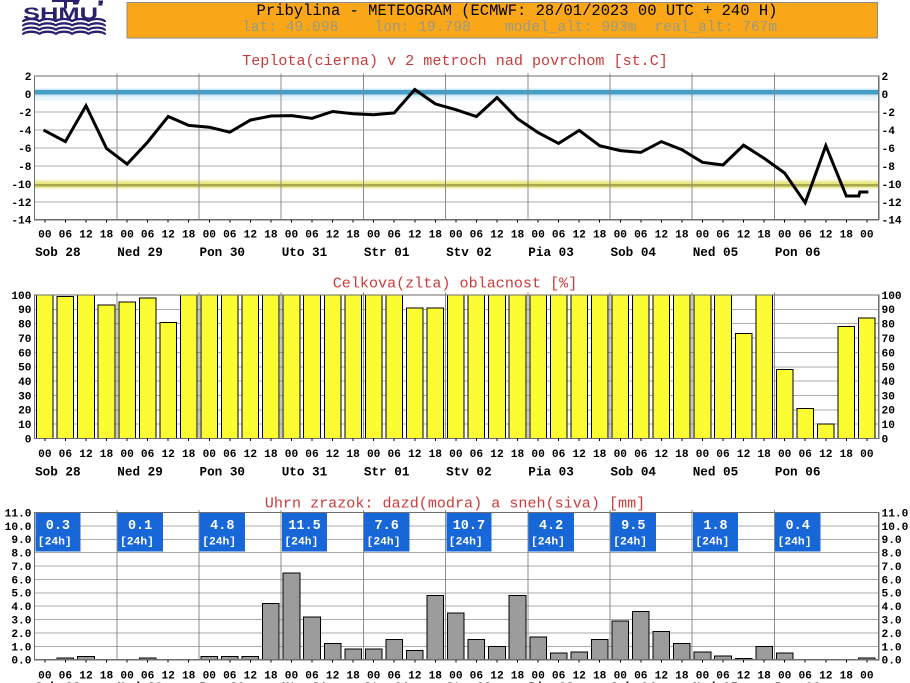 The image size is (910, 683). Describe the element at coordinates (18, 528) in the screenshot. I see `svg-text: 10.0` at that location.